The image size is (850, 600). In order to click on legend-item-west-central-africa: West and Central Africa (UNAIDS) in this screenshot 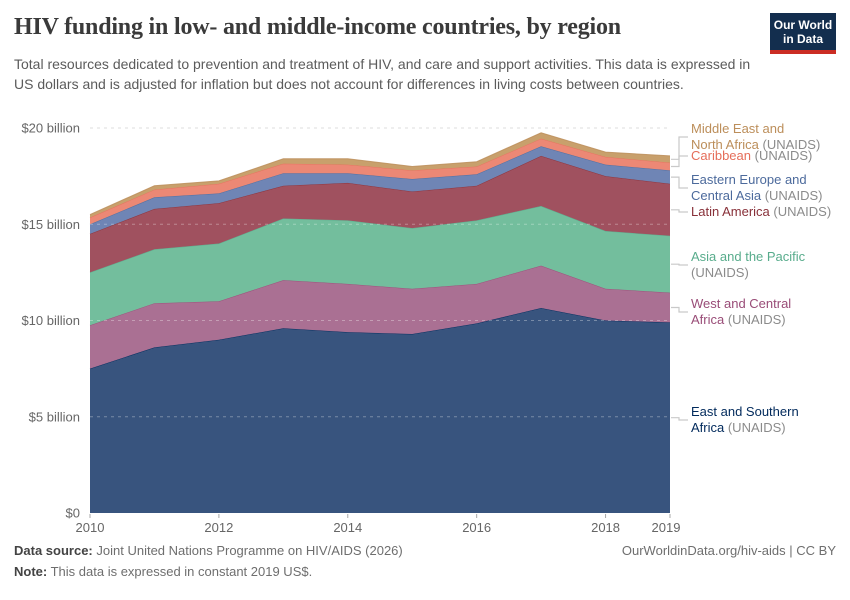, I will do `click(767, 312)`.